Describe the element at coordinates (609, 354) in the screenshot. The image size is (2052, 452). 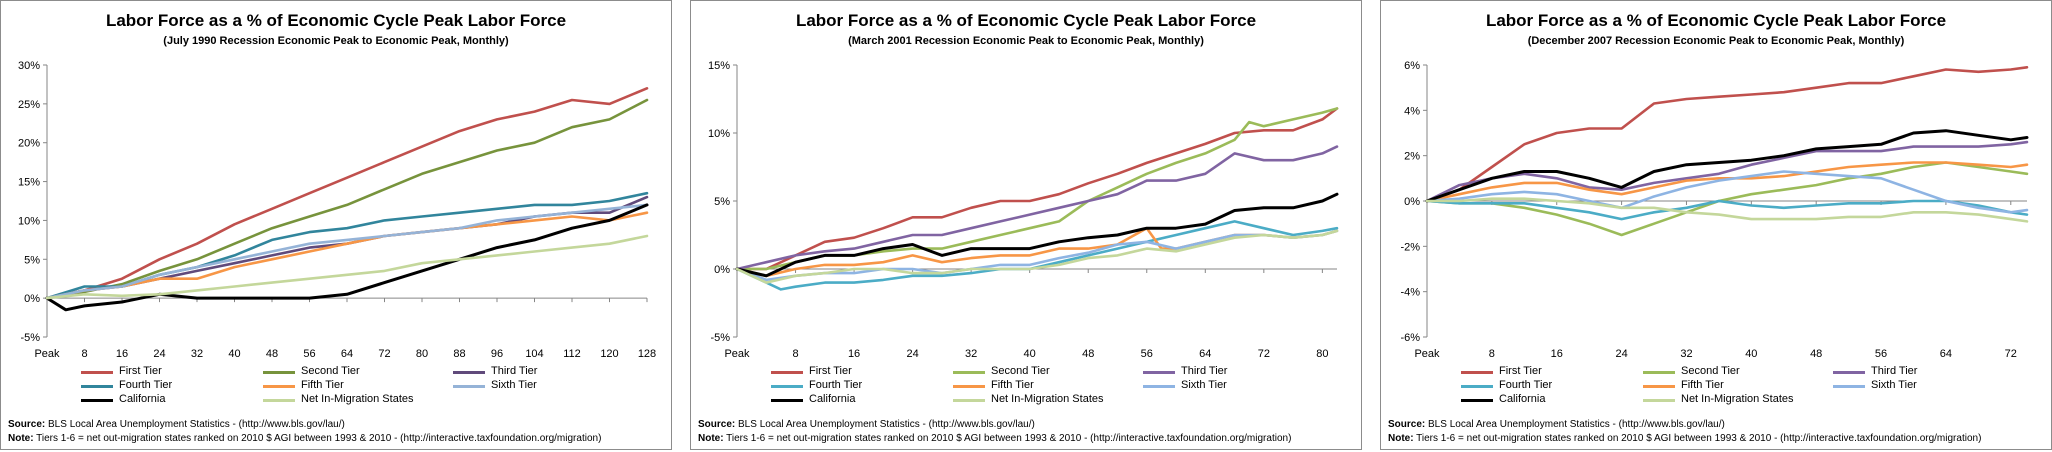
I see `x-tick-label: 120` at that location.